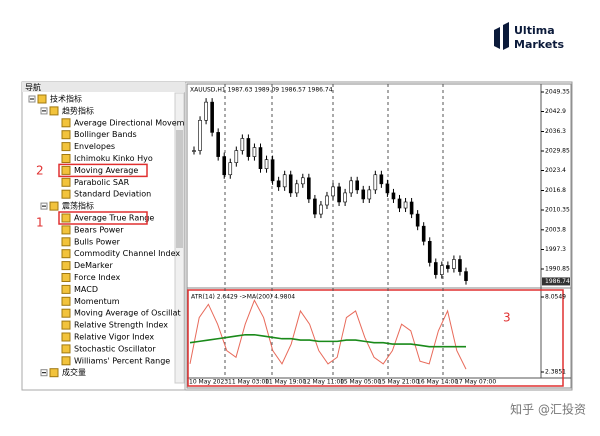  Describe the element at coordinates (557, 269) in the screenshot. I see `price-tick-label: 1990.85` at that location.